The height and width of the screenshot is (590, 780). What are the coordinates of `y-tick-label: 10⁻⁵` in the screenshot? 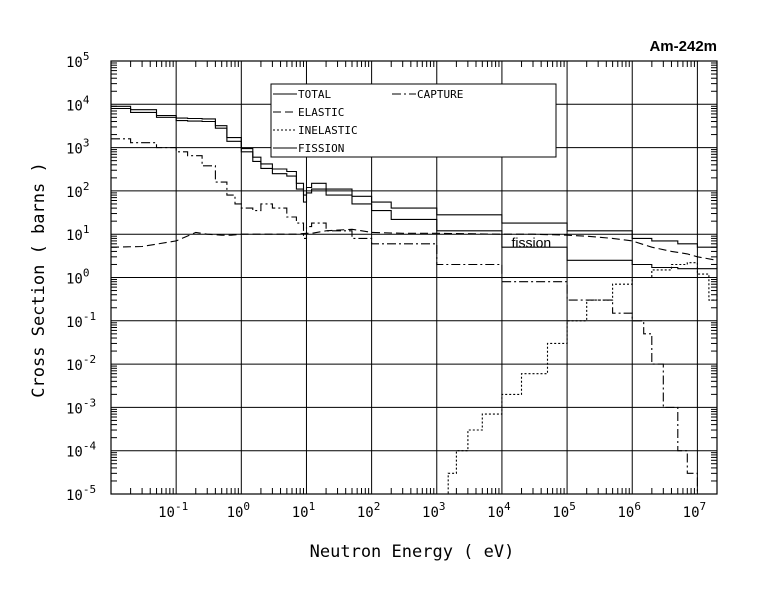 It's located at (81, 493).